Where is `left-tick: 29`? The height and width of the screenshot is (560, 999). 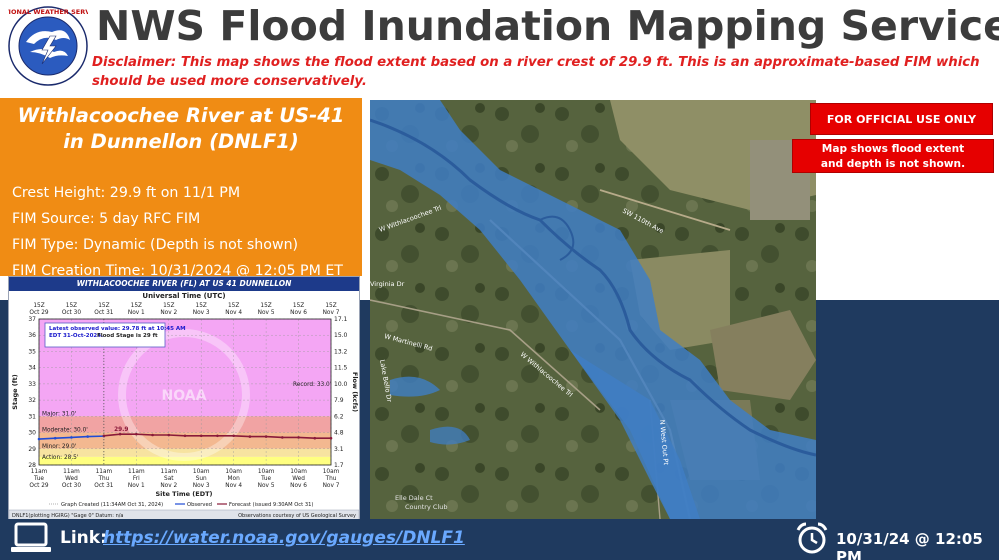
left-tick: 29 is located at coordinates (32, 449).